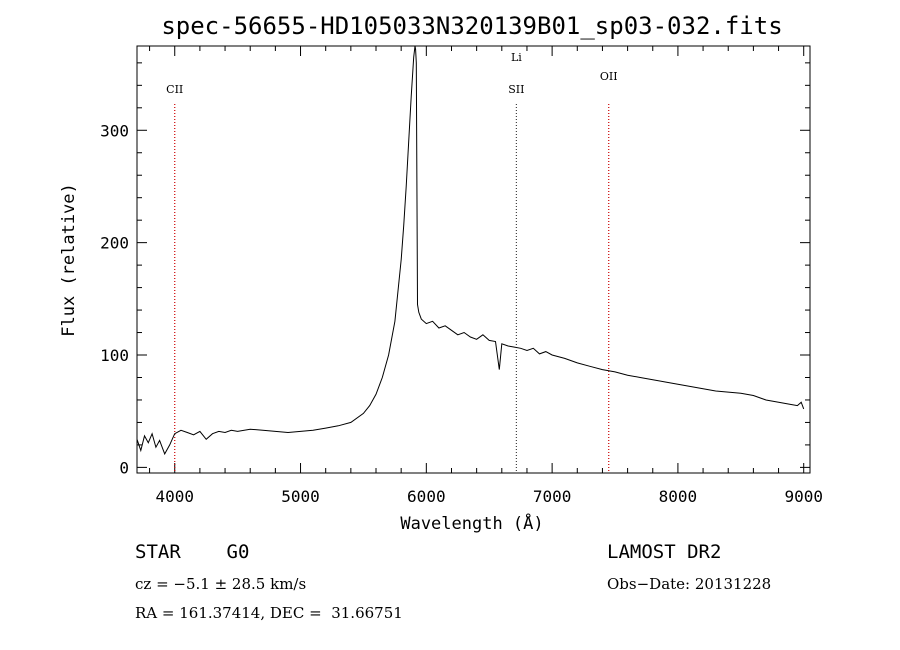 This screenshot has height=650, width=900. I want to click on line-marker-label: OII, so click(609, 76).